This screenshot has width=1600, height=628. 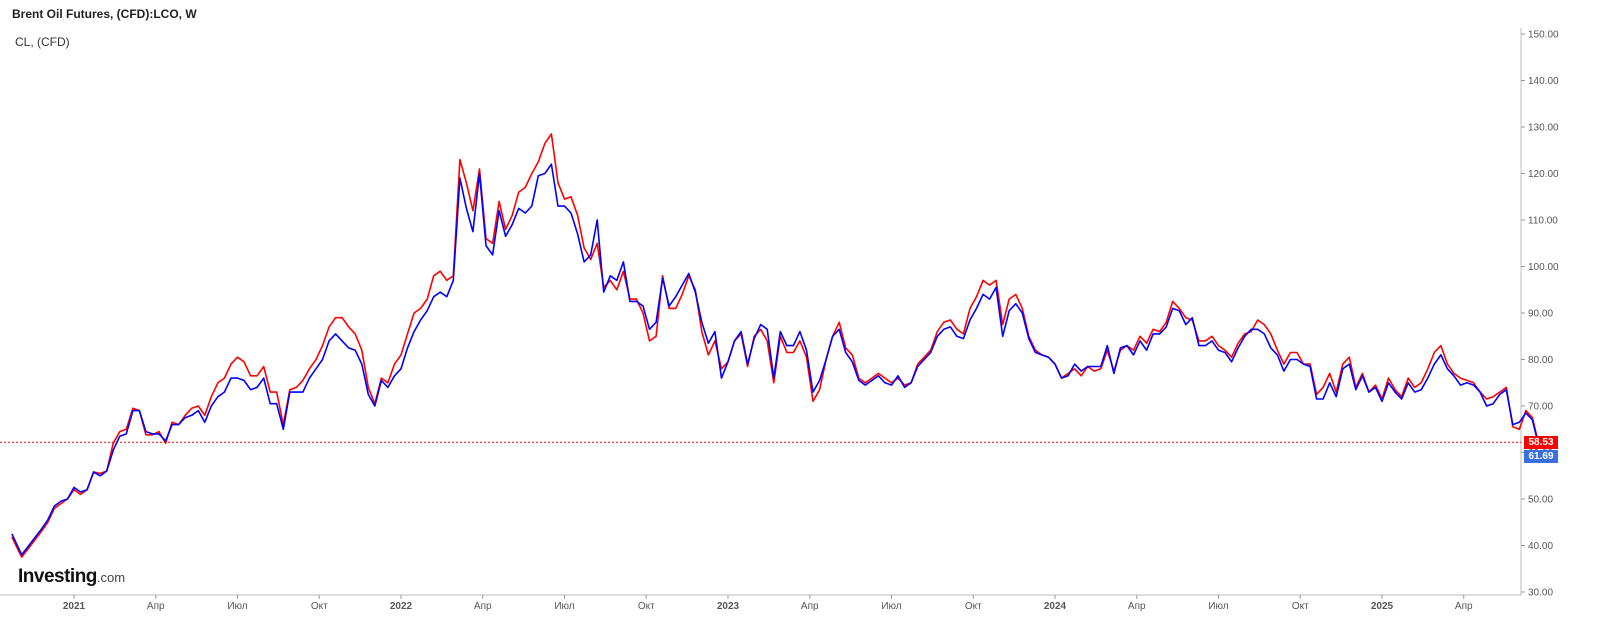 What do you see at coordinates (1055, 606) in the screenshot?
I see `x-tick-label: 2024` at bounding box center [1055, 606].